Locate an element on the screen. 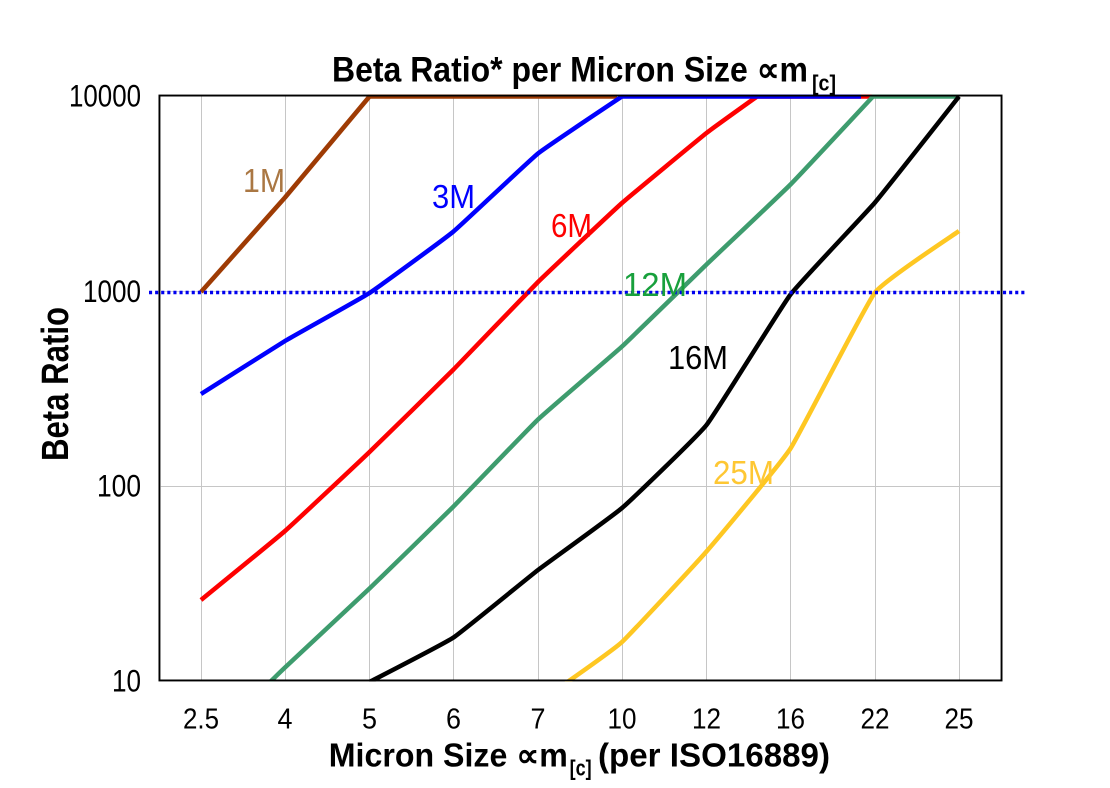  svg-text: 6M is located at coordinates (571, 225).